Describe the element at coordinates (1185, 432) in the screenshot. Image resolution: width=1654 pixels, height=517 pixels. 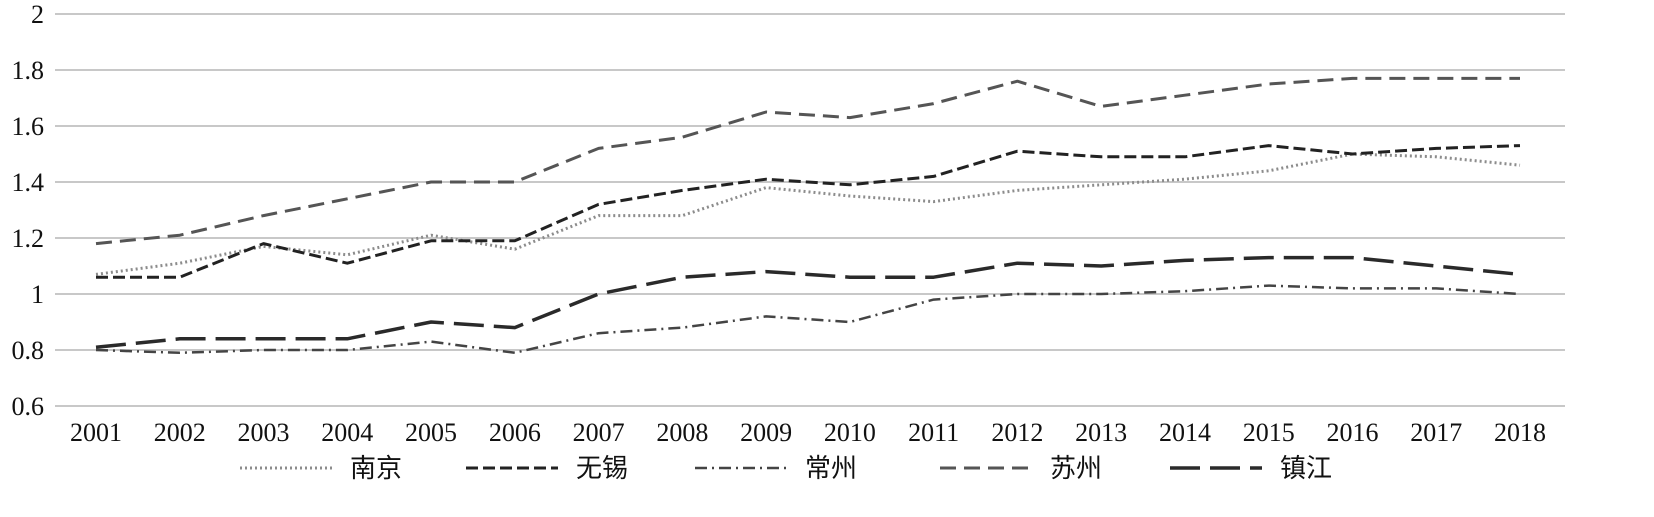
I see `x-tick-label: 2014` at that location.